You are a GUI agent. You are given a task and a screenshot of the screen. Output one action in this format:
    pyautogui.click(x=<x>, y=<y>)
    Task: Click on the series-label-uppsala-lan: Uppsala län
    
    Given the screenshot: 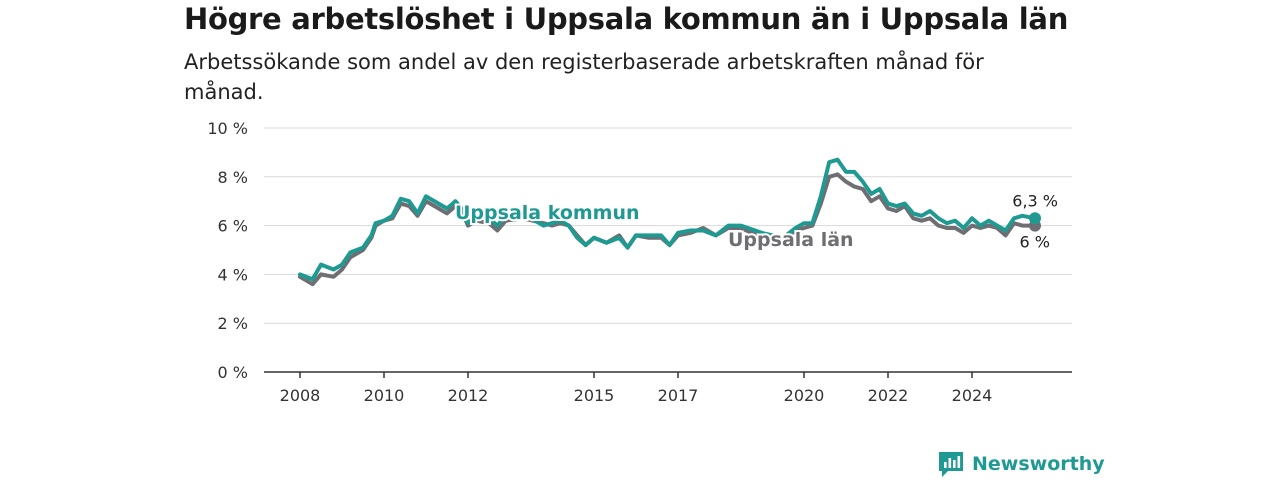 What is the action you would take?
    pyautogui.click(x=791, y=240)
    